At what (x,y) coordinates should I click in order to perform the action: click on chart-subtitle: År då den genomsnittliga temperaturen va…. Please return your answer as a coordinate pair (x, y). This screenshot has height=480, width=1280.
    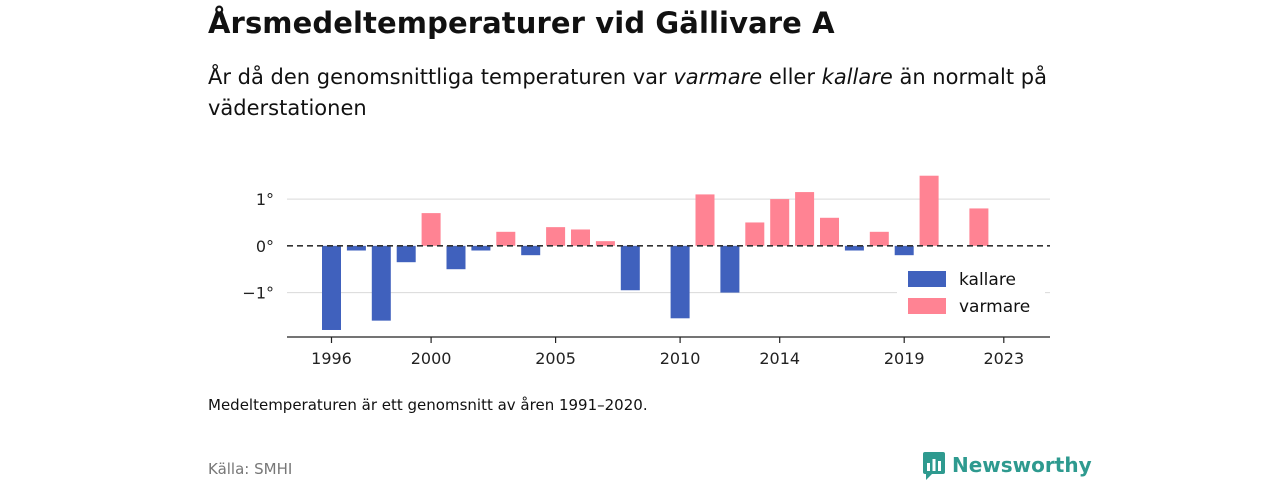
    Looking at the image, I should click on (638, 93).